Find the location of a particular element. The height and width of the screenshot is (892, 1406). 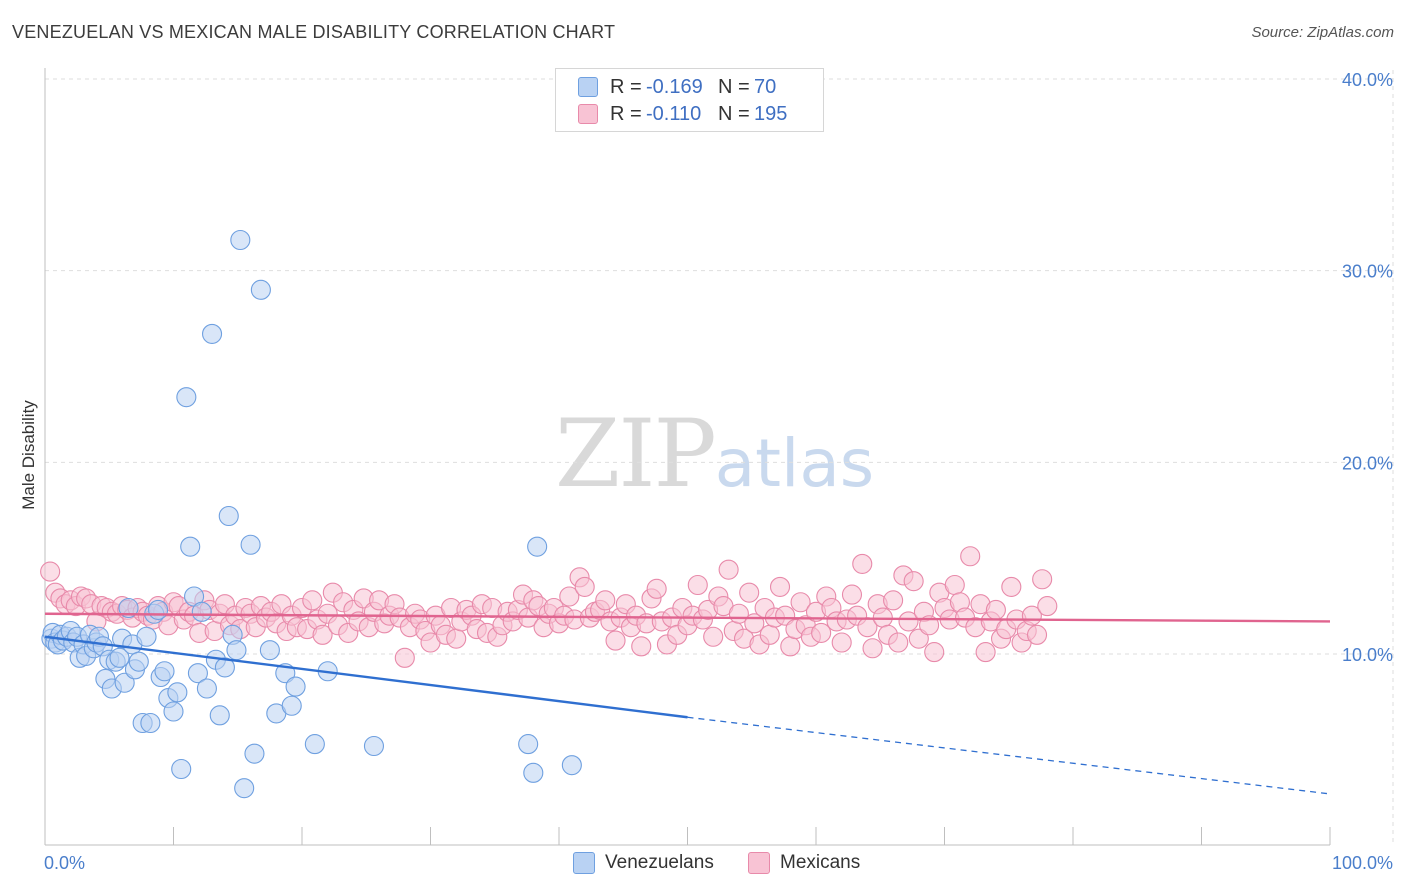

x-tick-label: 100.0% is located at coordinates (1362, 863).